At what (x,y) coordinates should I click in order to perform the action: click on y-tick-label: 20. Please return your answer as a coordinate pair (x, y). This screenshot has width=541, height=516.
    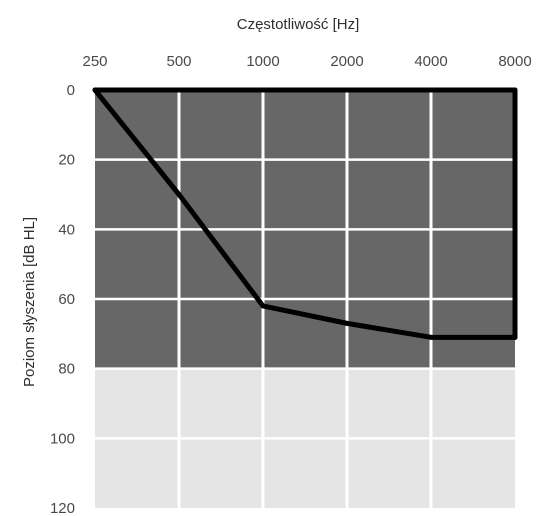
    Looking at the image, I should click on (66, 160).